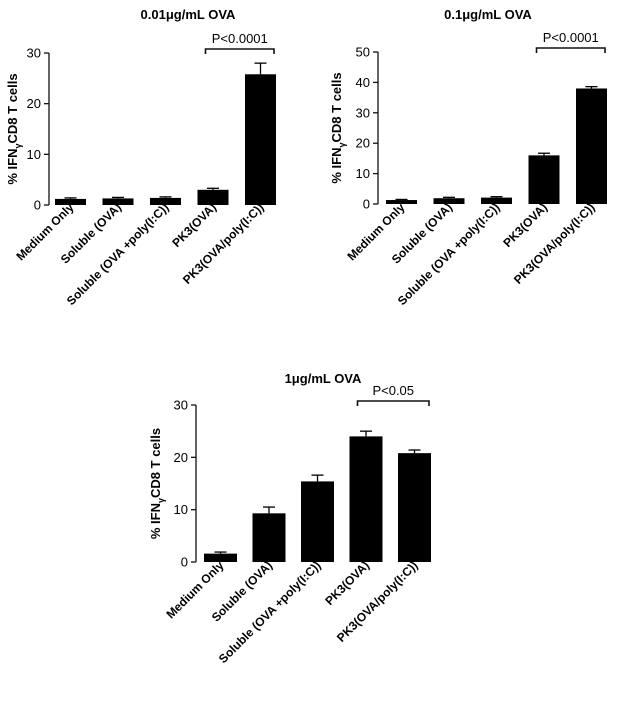 This screenshot has height=715, width=635. What do you see at coordinates (363, 52) in the screenshot?
I see `y-tick-label: 50` at bounding box center [363, 52].